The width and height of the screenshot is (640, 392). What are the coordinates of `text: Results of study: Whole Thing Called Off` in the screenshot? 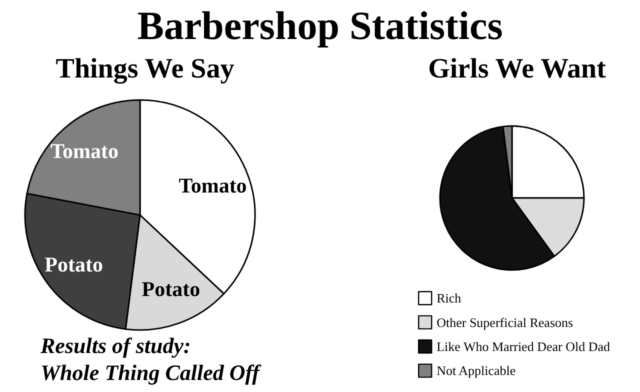 It's located at (151, 359).